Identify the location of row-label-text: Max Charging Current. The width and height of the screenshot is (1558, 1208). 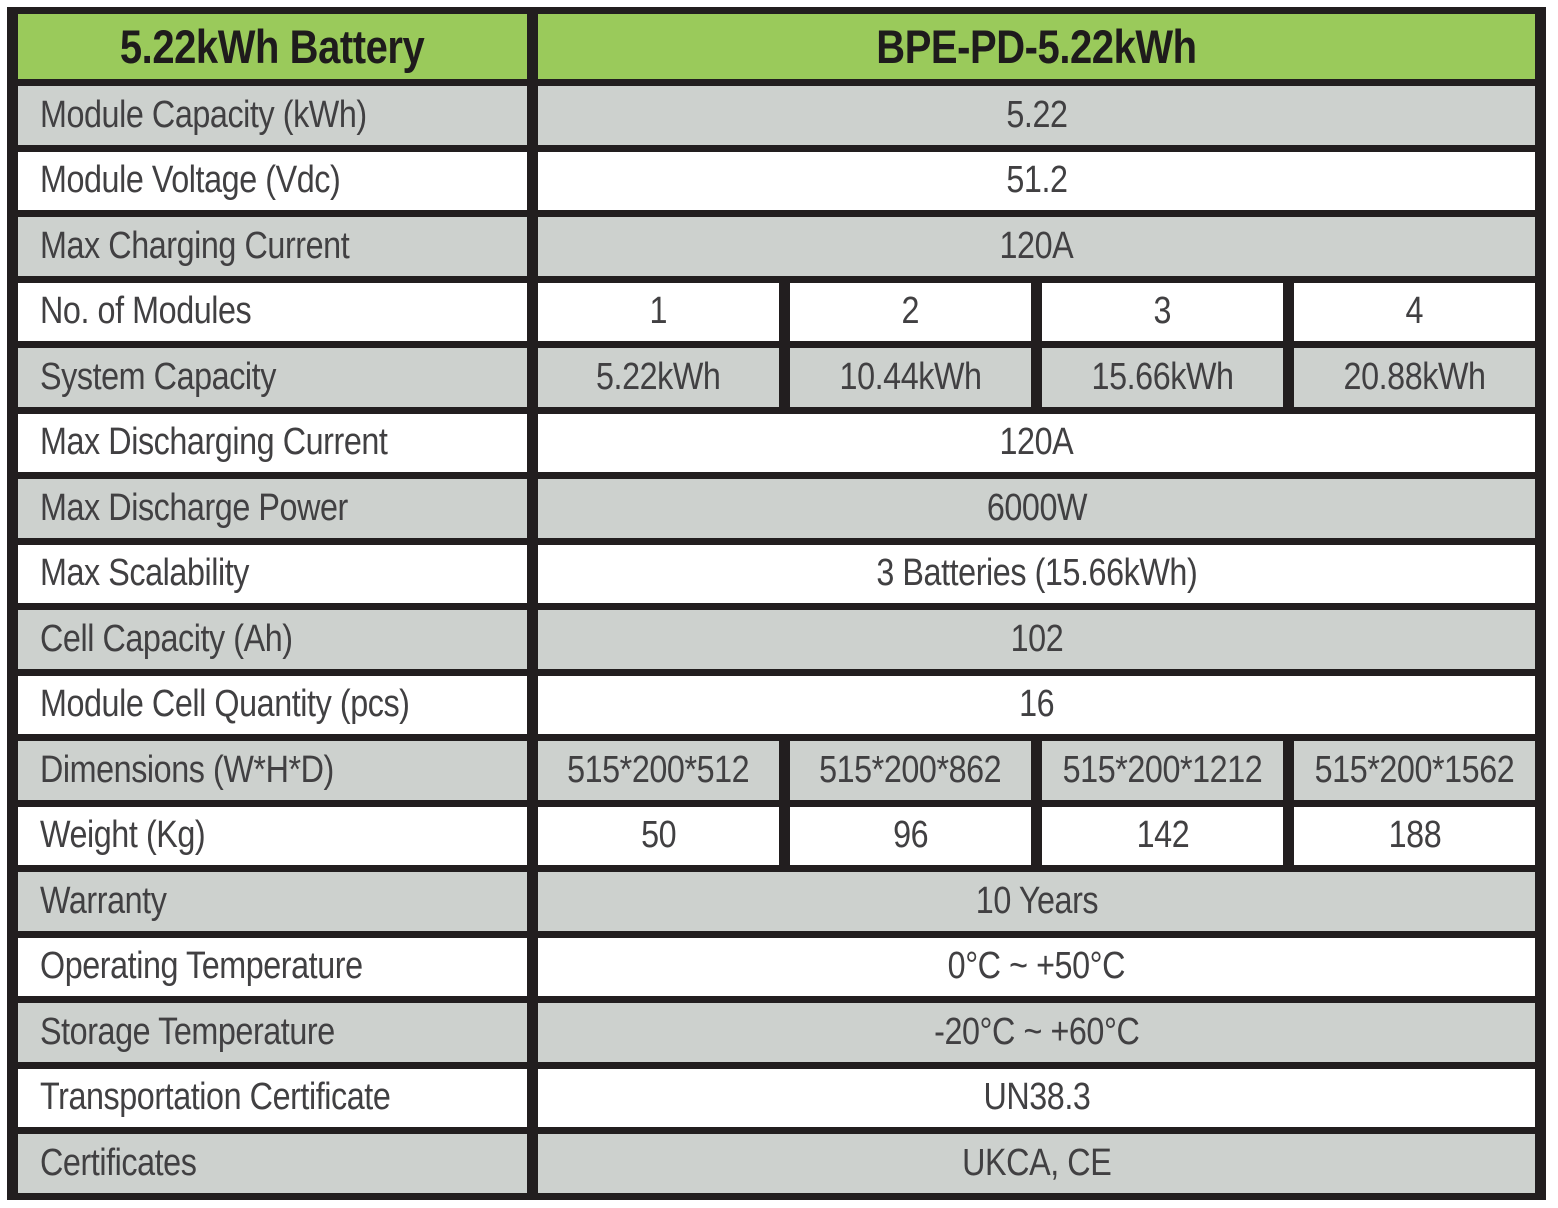
(195, 245).